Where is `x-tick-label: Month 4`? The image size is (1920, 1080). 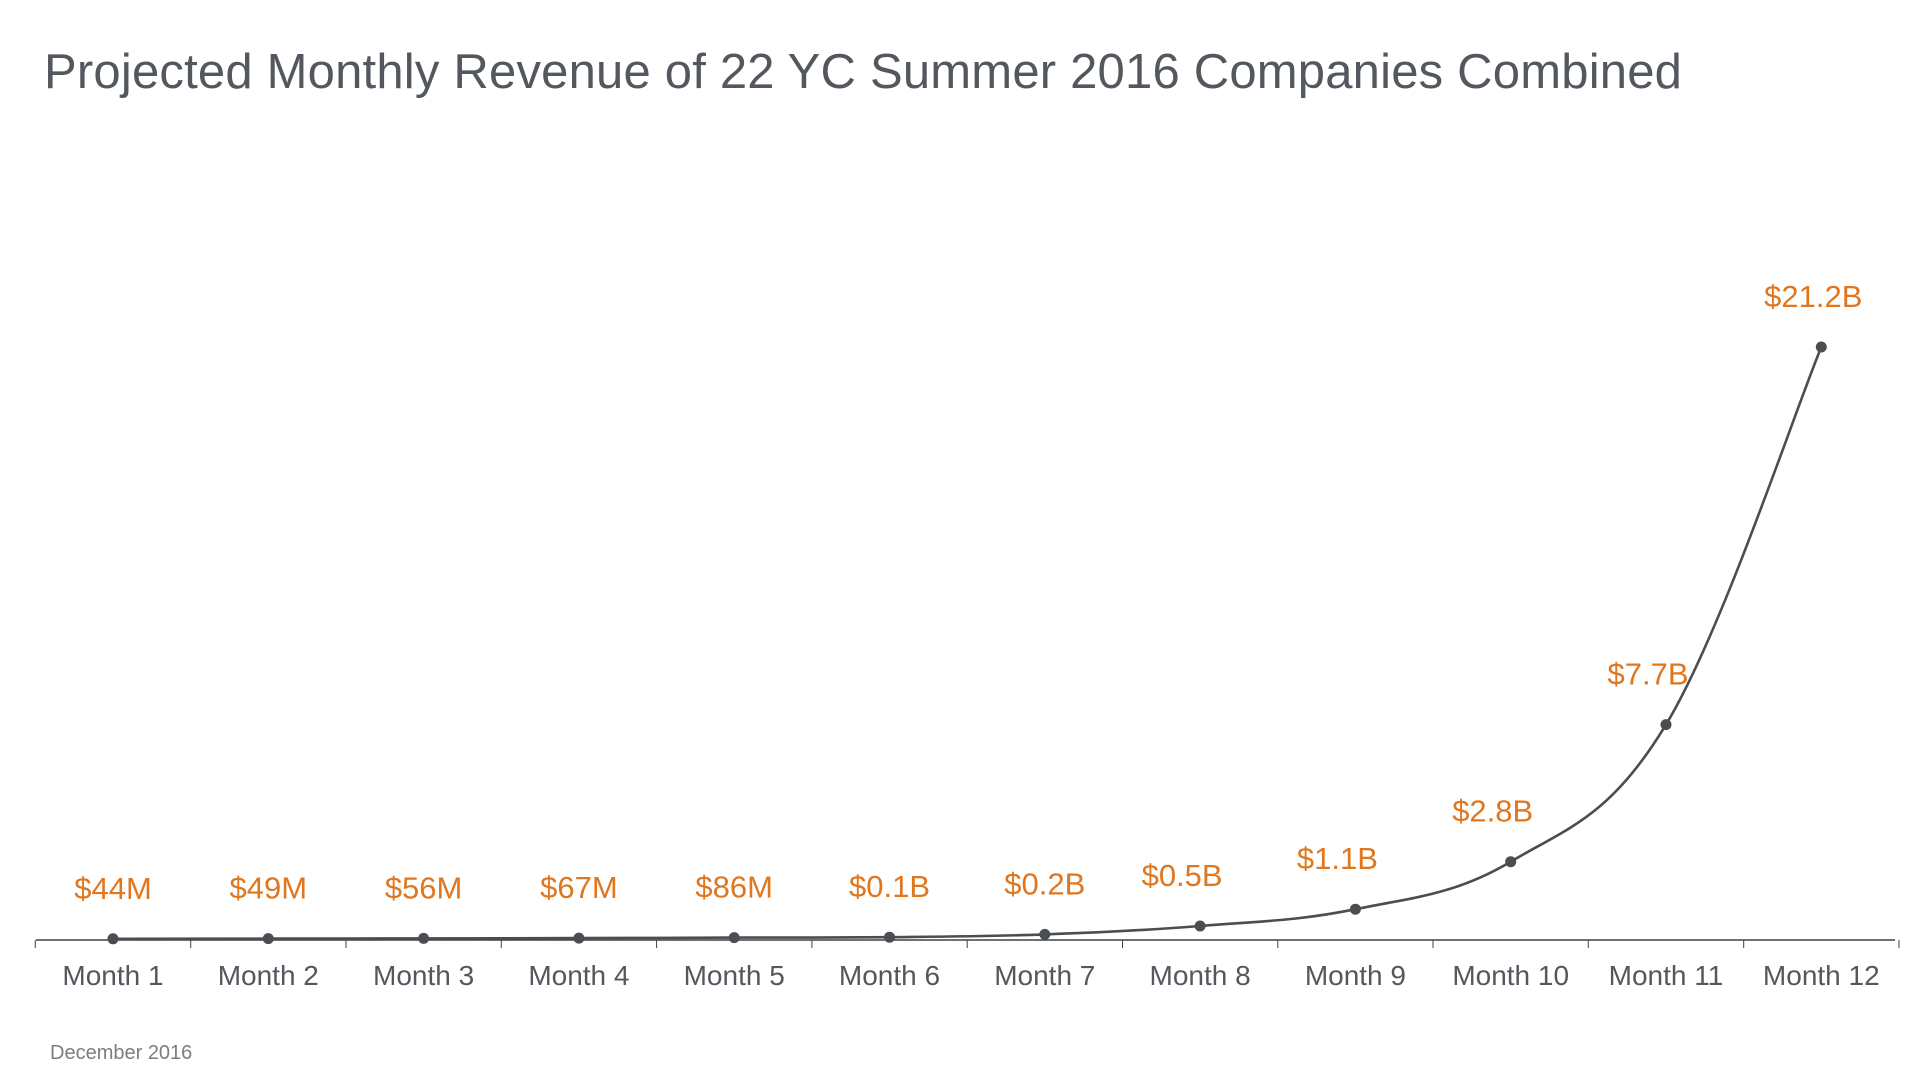
x-tick-label: Month 4 is located at coordinates (578, 975).